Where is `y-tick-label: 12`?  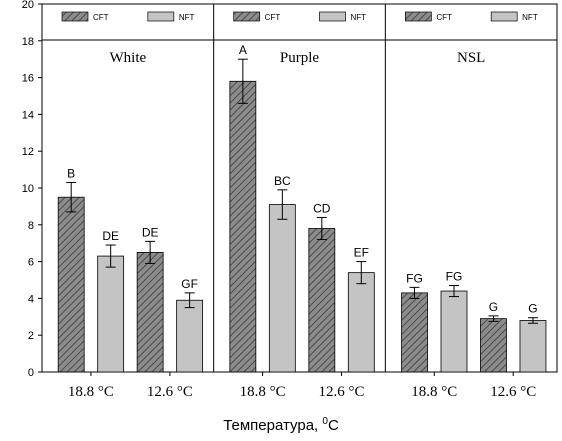
y-tick-label: 12 is located at coordinates (28, 152).